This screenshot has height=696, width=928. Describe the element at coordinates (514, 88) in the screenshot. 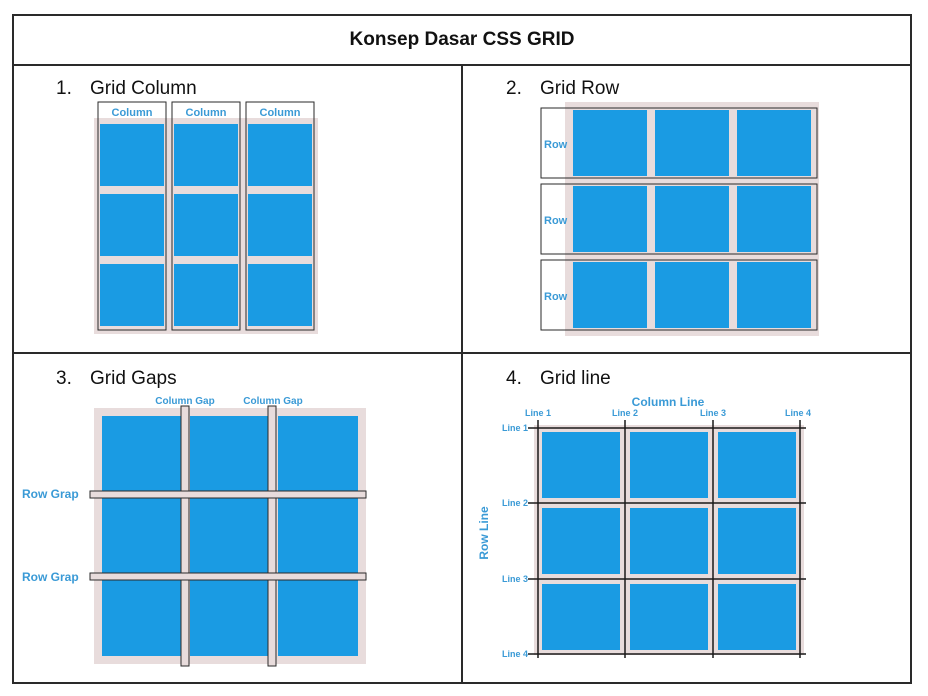

I see `section-2-number: 2.` at that location.